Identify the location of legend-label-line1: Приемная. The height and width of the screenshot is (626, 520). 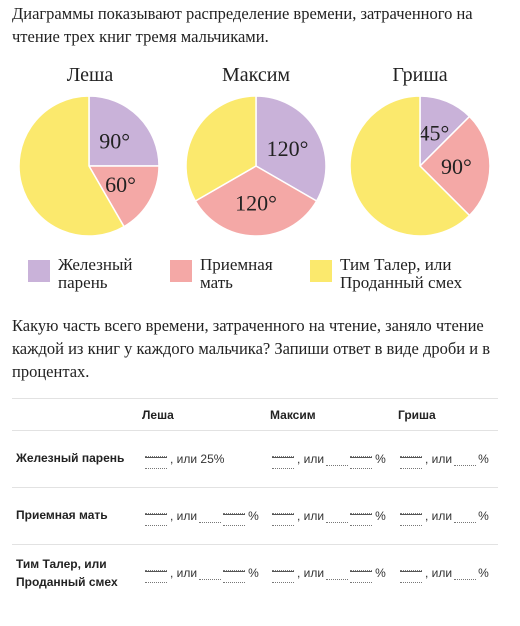
(236, 264).